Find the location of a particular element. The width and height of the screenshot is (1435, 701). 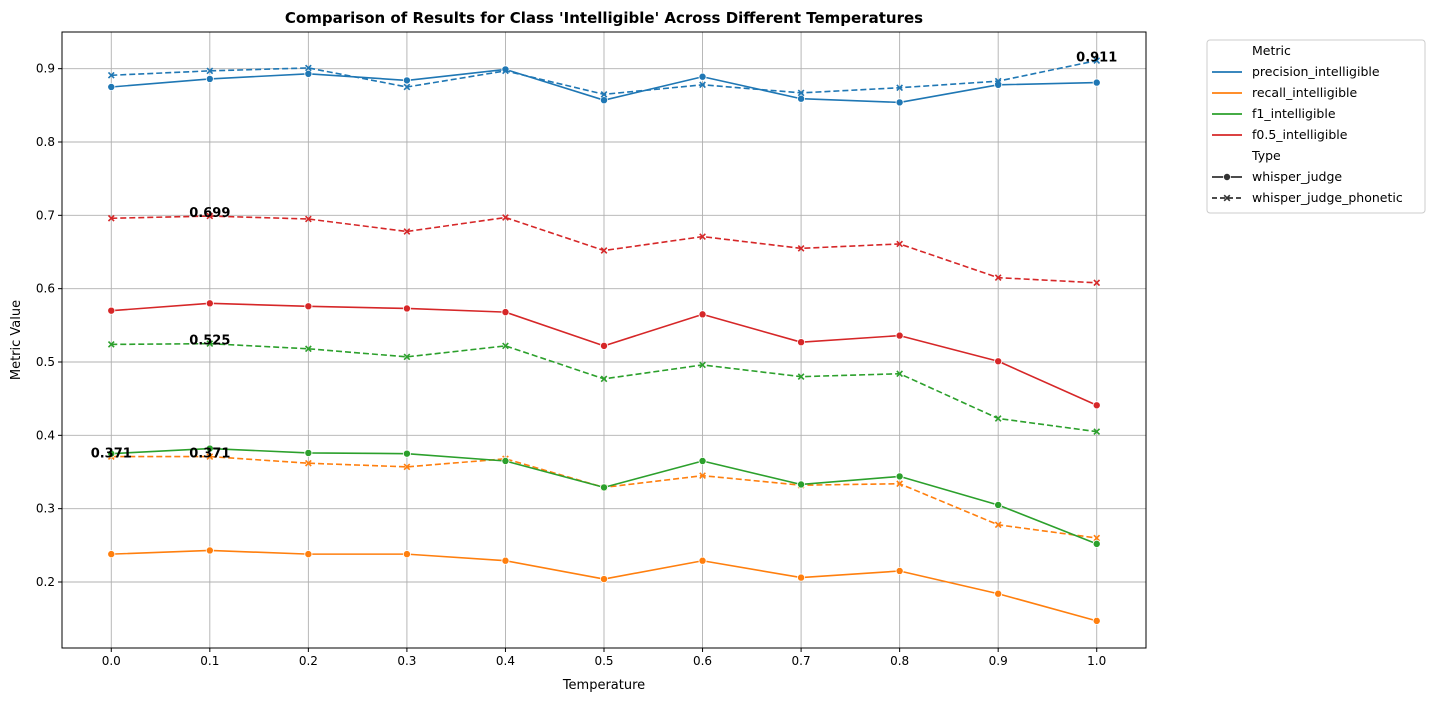

data-label: 0.525 is located at coordinates (209, 341).